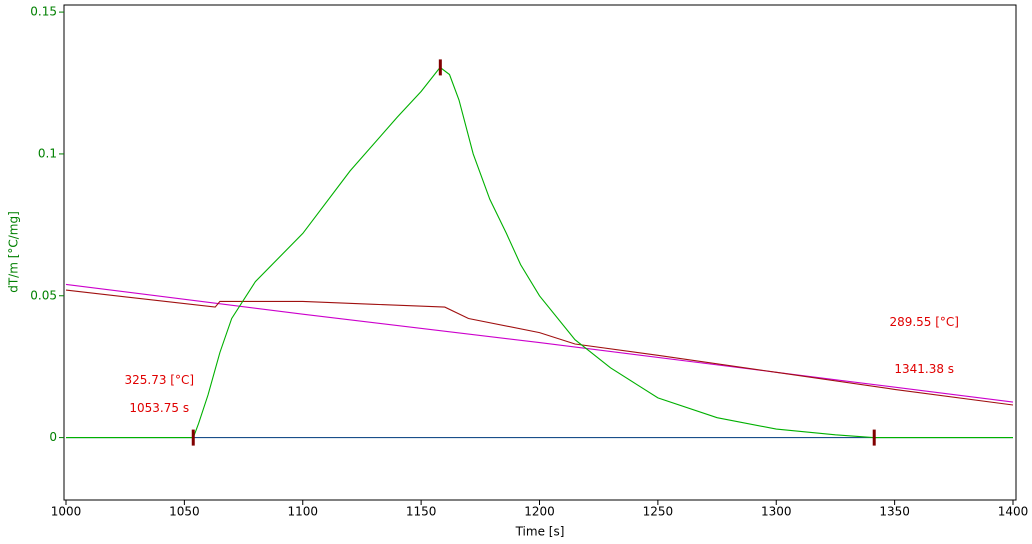 The width and height of the screenshot is (1032, 544). Describe the element at coordinates (43, 12) in the screenshot. I see `y-tick-label: 0.15` at that location.